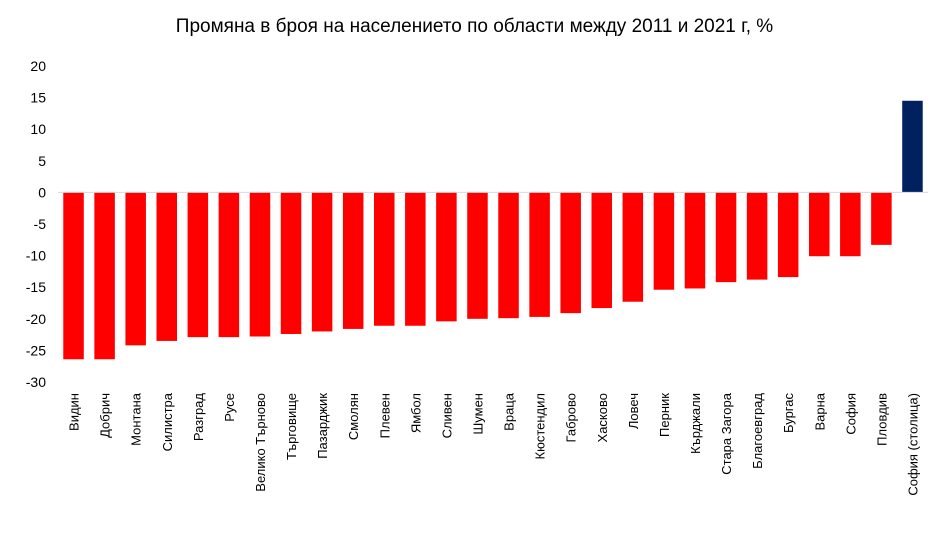 The width and height of the screenshot is (949, 548). I want to click on x-tick-label: София (столица), so click(912, 444).